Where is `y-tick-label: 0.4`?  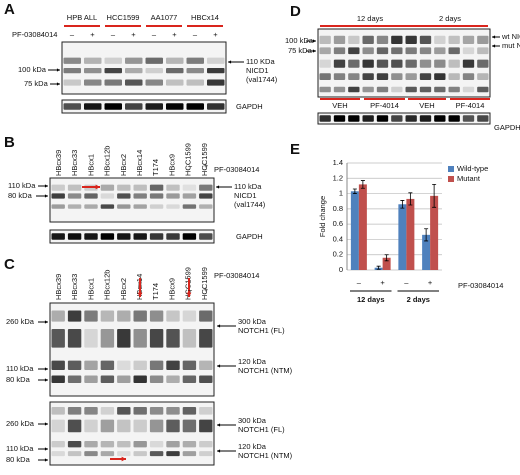 y-tick-label: 0.4 is located at coordinates (338, 238).